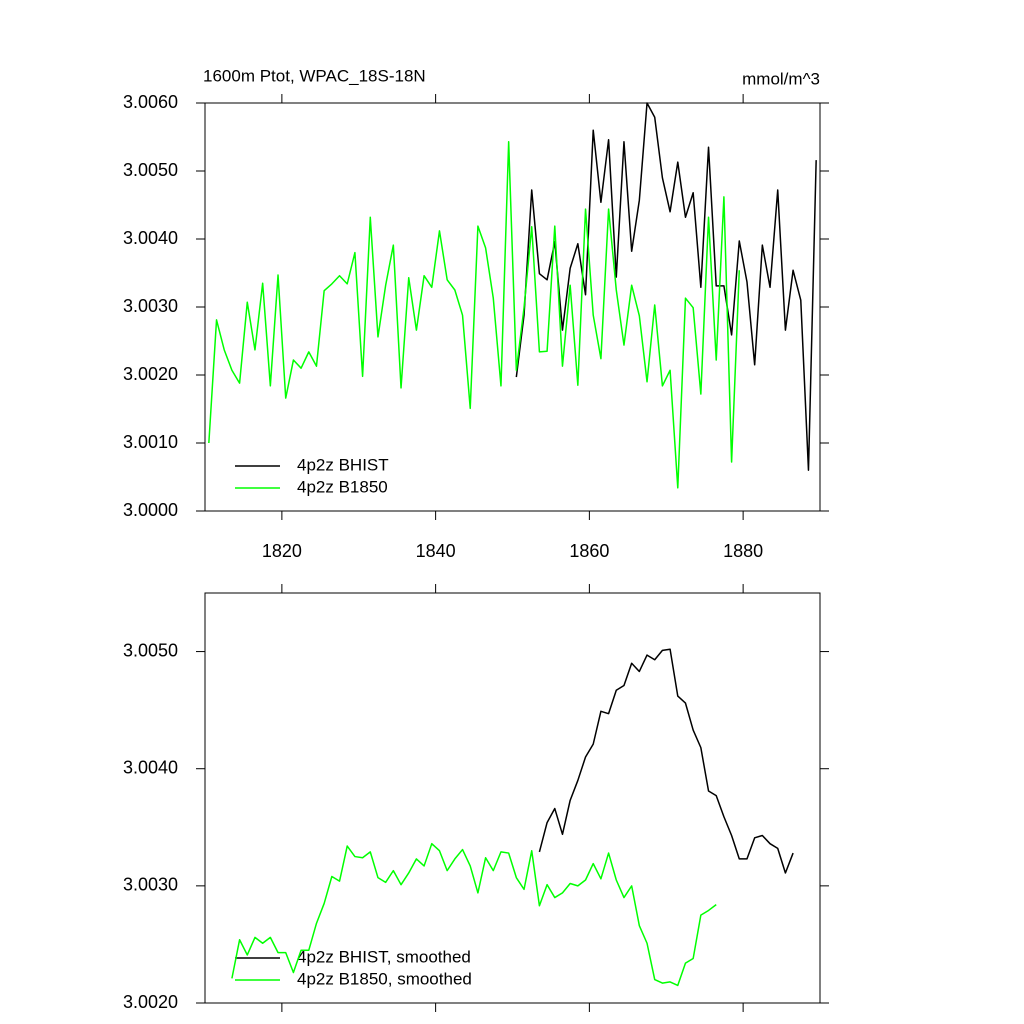  I want to click on legend-label: 4p2z BHIST, smoothed, so click(384, 956).